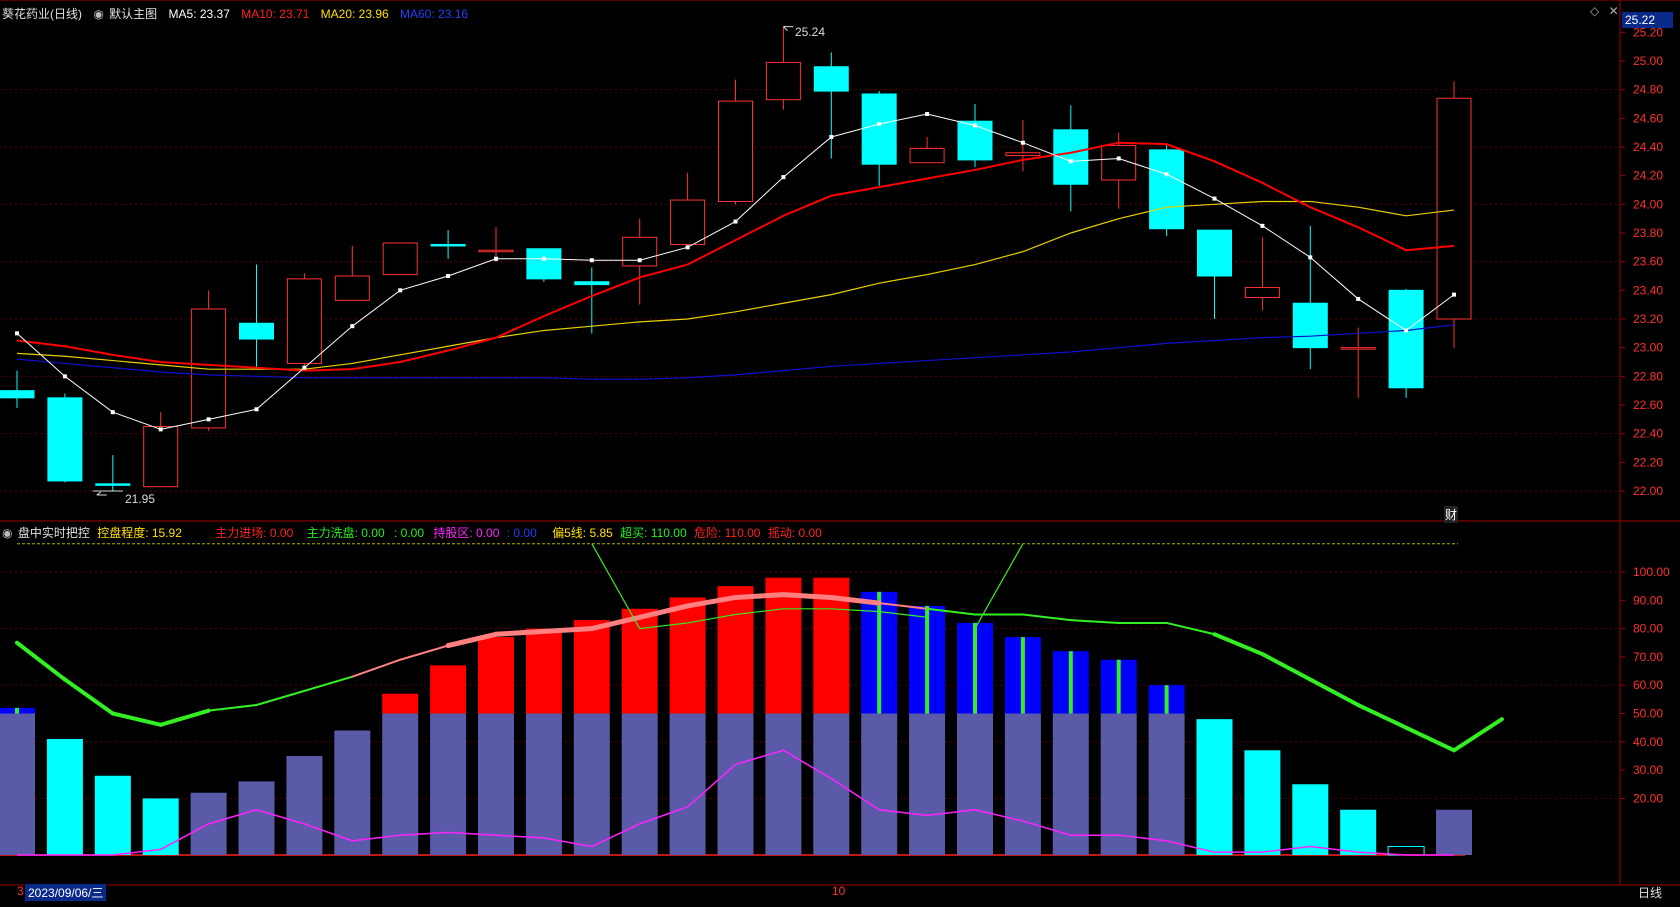 The image size is (1680, 907). I want to click on date-prefix: 3, so click(20, 891).